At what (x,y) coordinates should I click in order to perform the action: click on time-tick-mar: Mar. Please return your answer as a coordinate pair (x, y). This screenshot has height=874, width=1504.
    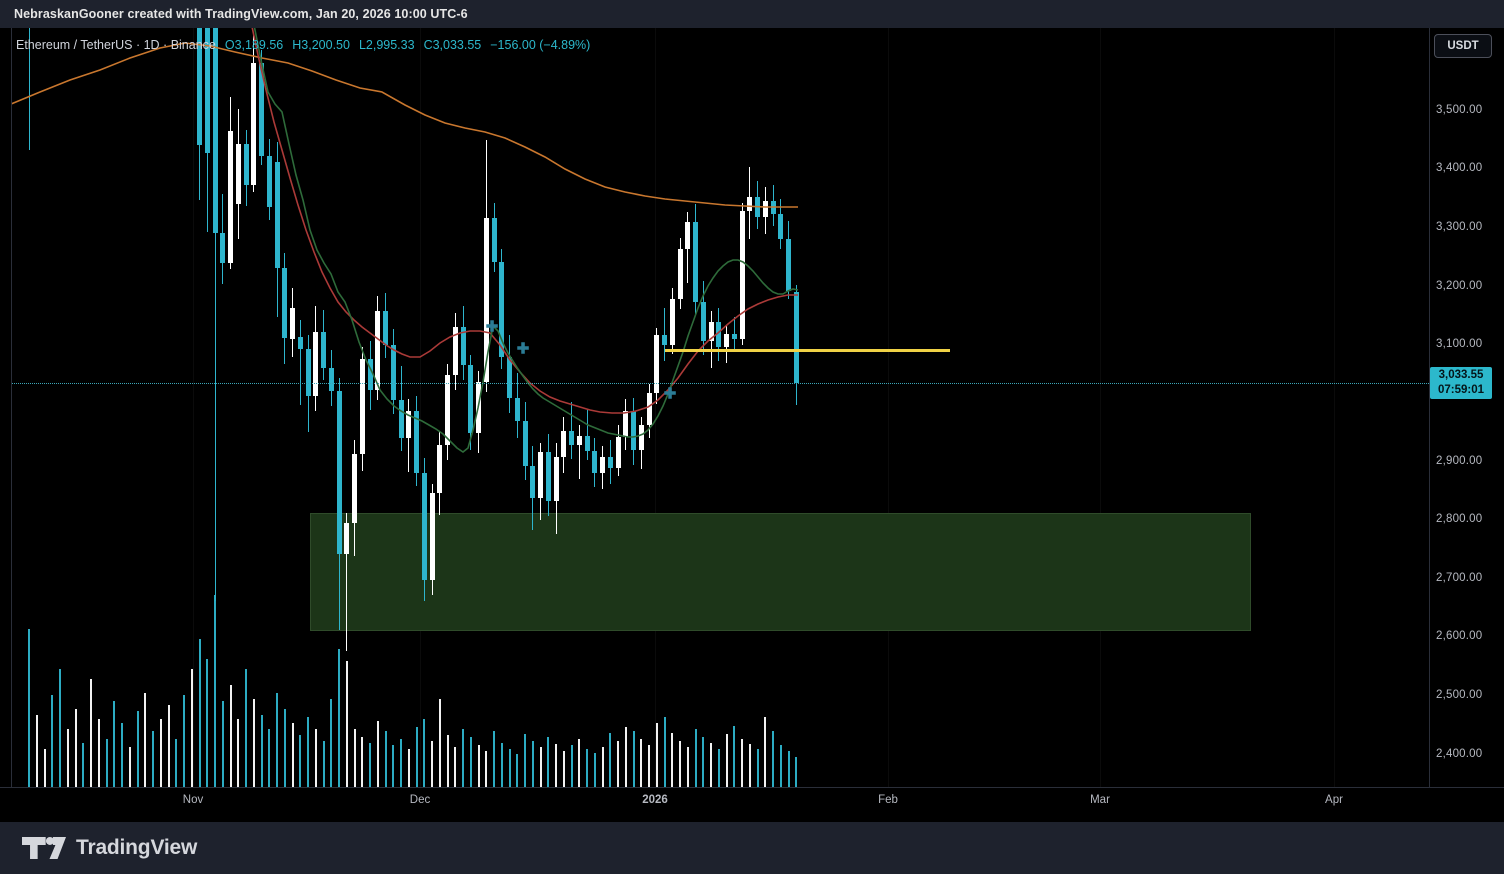
    Looking at the image, I should click on (1100, 800).